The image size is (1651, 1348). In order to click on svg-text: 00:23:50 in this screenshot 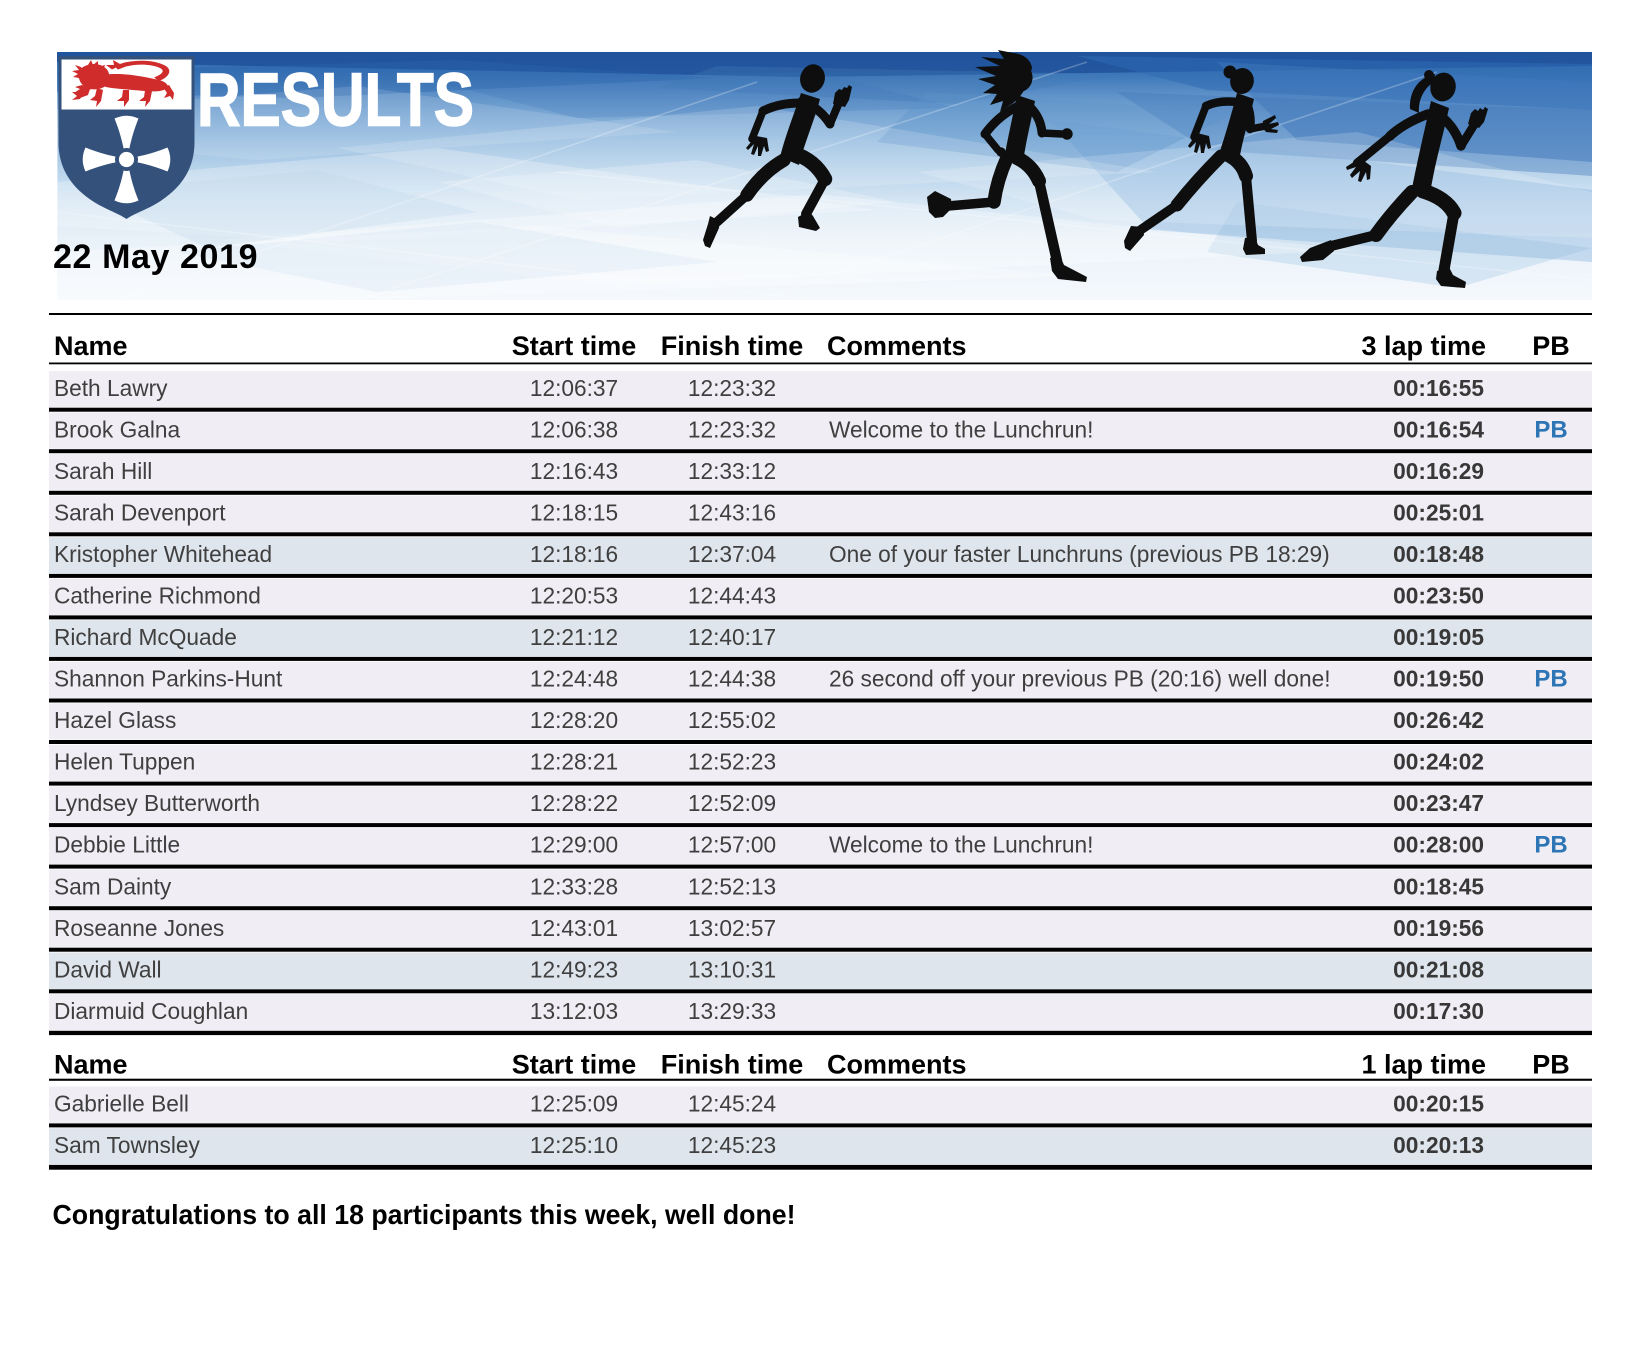, I will do `click(1438, 596)`.